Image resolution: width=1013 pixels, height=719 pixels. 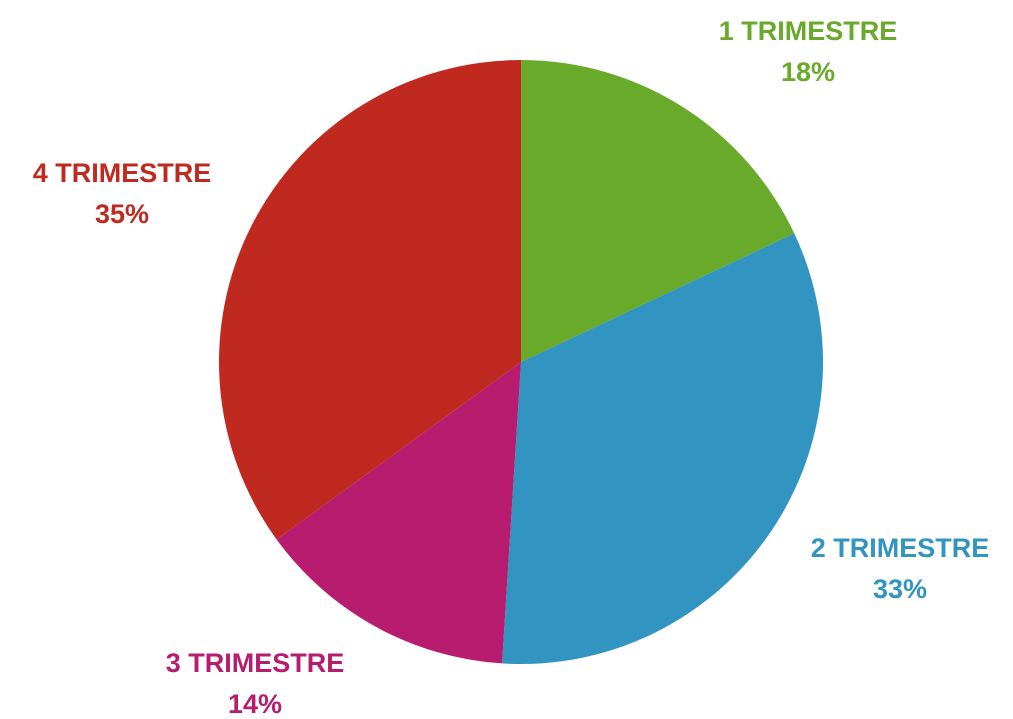 What do you see at coordinates (255, 663) in the screenshot?
I see `slice-label: 3 TRIMESTRE` at bounding box center [255, 663].